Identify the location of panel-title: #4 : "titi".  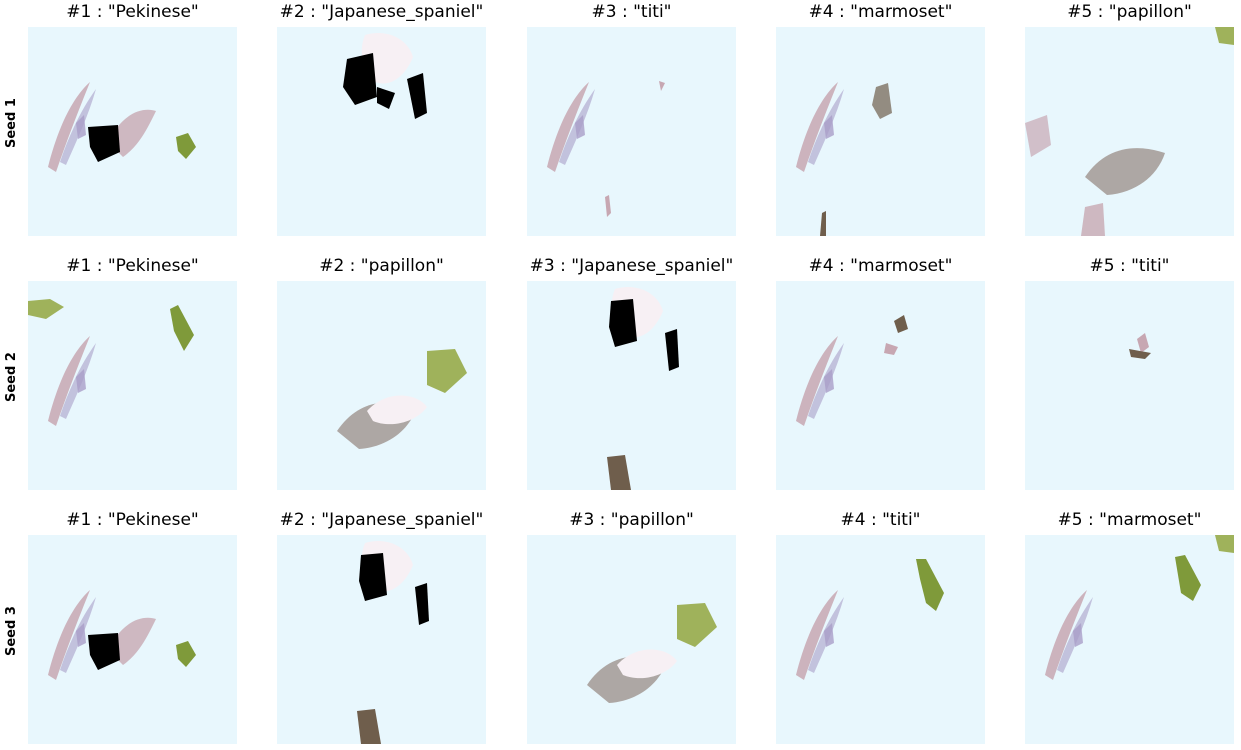
(880, 520).